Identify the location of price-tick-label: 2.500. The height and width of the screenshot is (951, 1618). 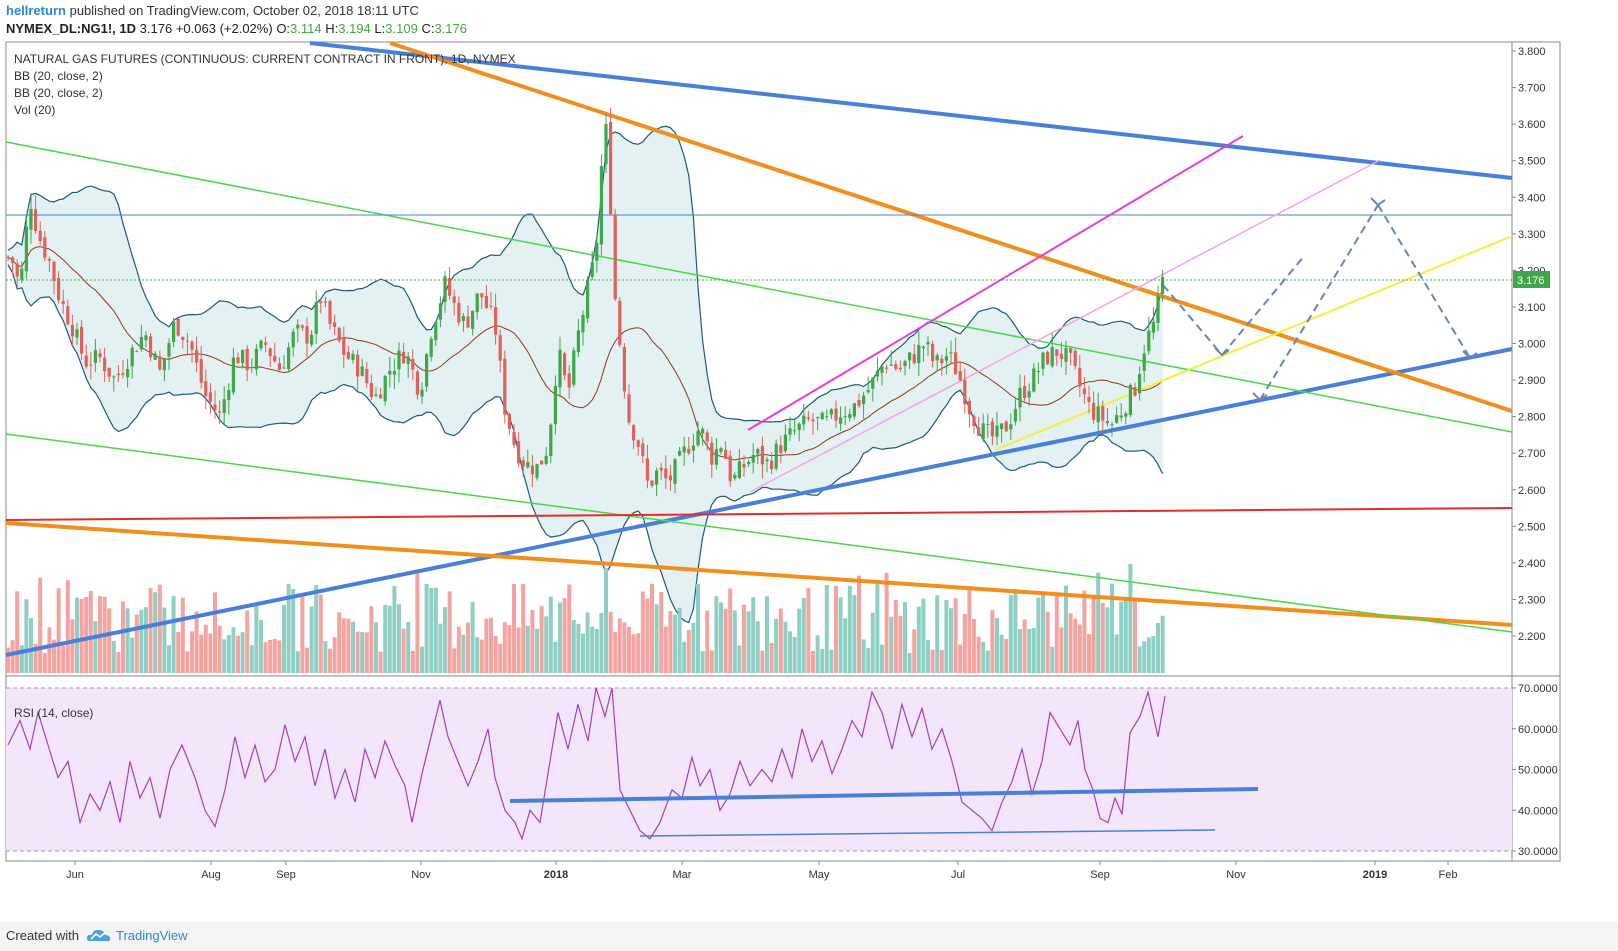
(1532, 527).